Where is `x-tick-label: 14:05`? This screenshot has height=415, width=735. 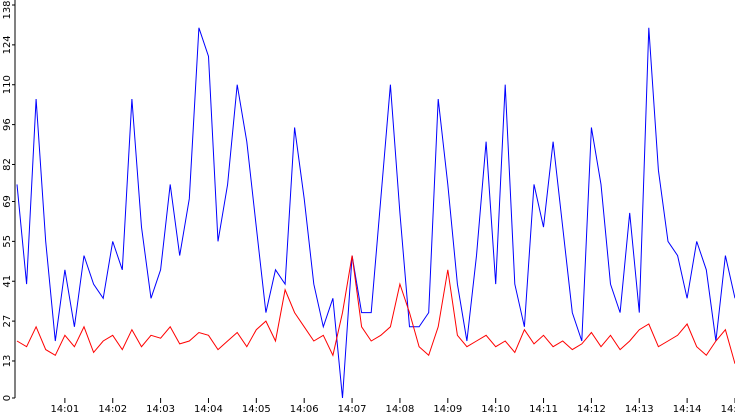
x-tick-label: 14:05 is located at coordinates (256, 409).